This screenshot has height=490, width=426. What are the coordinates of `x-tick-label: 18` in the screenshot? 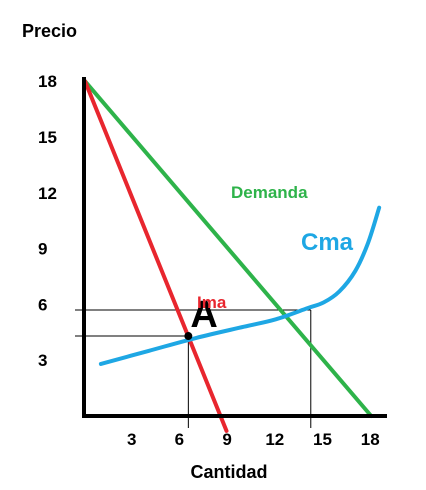 It's located at (370, 439).